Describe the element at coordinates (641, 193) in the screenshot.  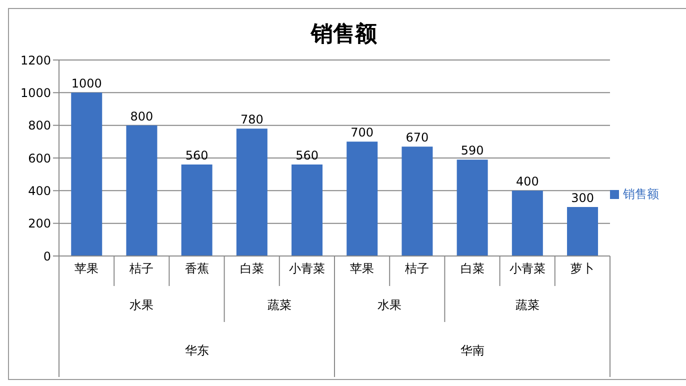
I see `legend-label: 销售额` at that location.